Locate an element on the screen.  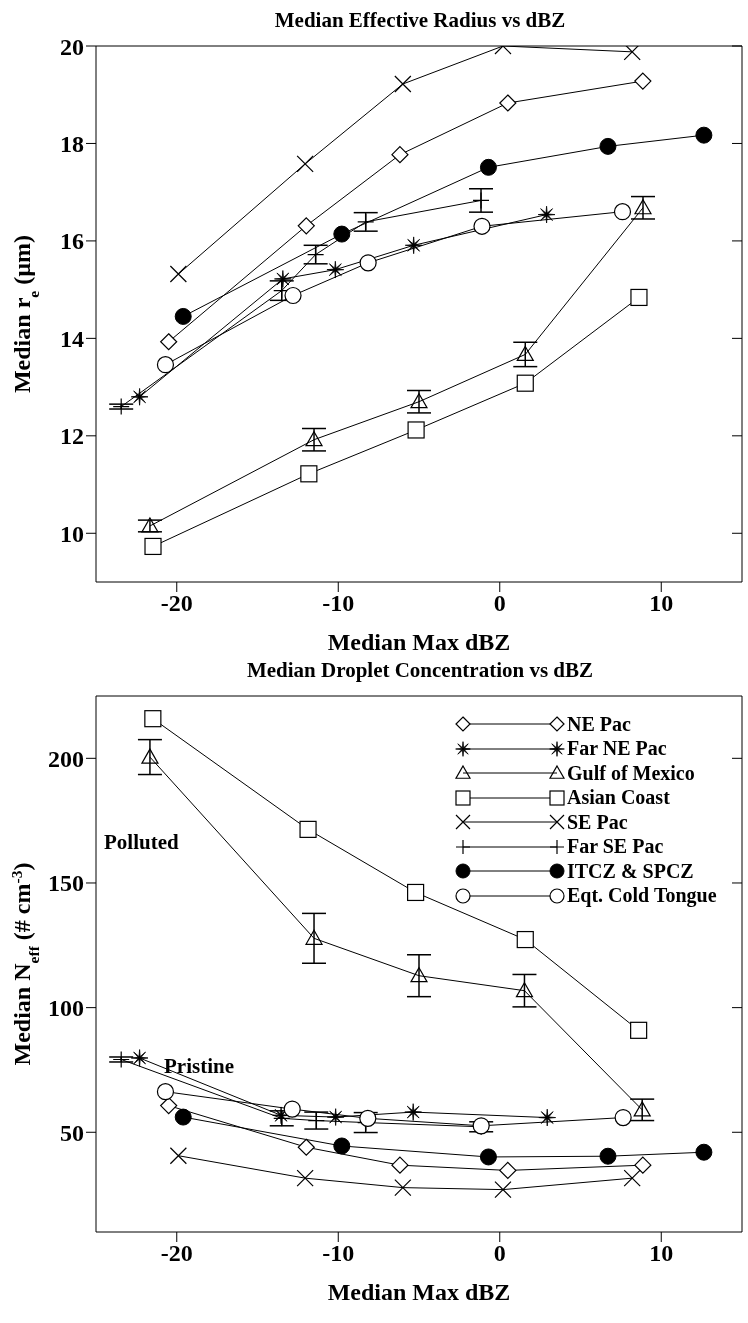
legend-label: Far NE Pac is located at coordinates (617, 749).